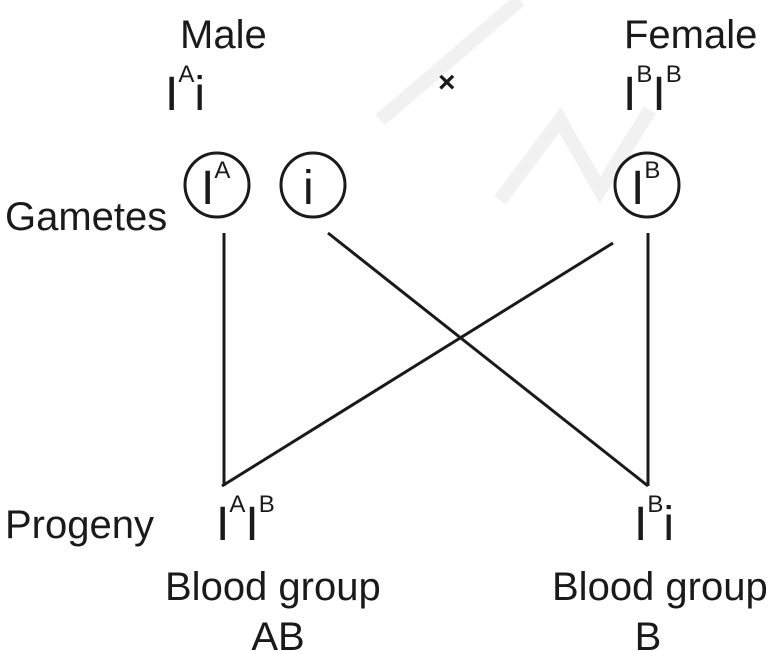  I want to click on gamete-IA: IA, so click(217, 185).